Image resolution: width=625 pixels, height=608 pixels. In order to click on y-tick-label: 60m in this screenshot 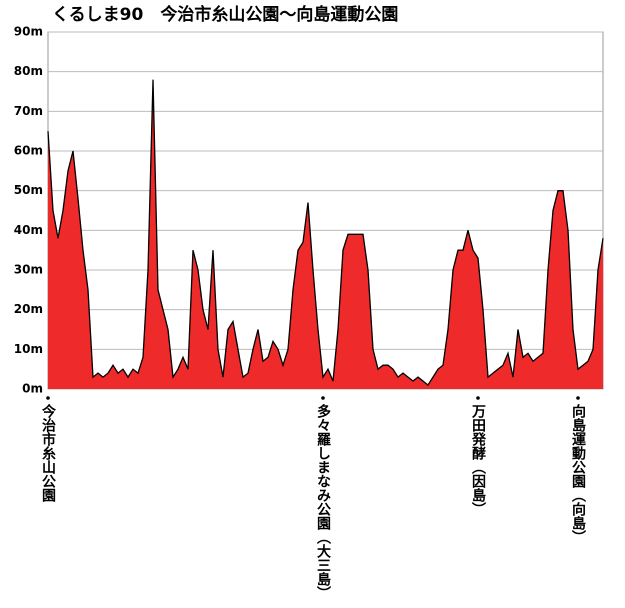, I will do `click(28, 151)`.